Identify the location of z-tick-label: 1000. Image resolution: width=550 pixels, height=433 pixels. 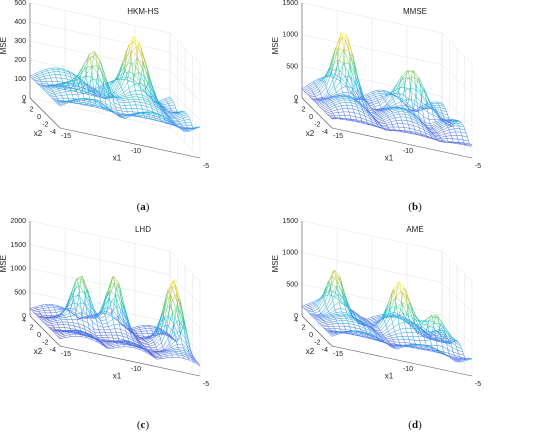
(18, 269).